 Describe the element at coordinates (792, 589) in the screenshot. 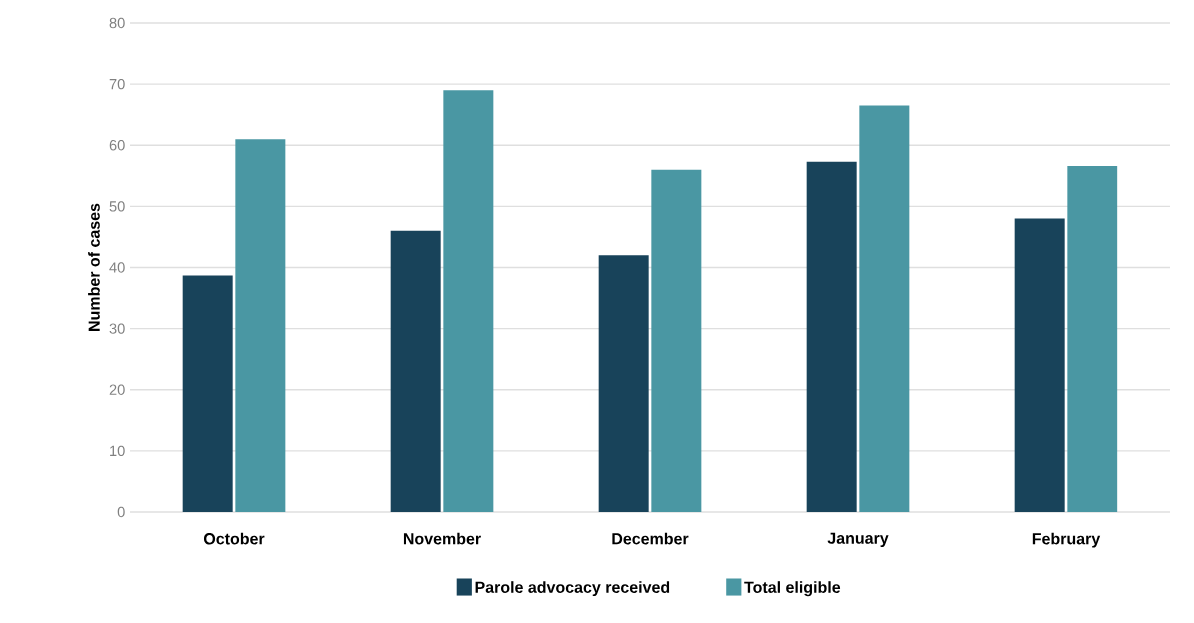

I see `legend-label: Total eligible` at that location.